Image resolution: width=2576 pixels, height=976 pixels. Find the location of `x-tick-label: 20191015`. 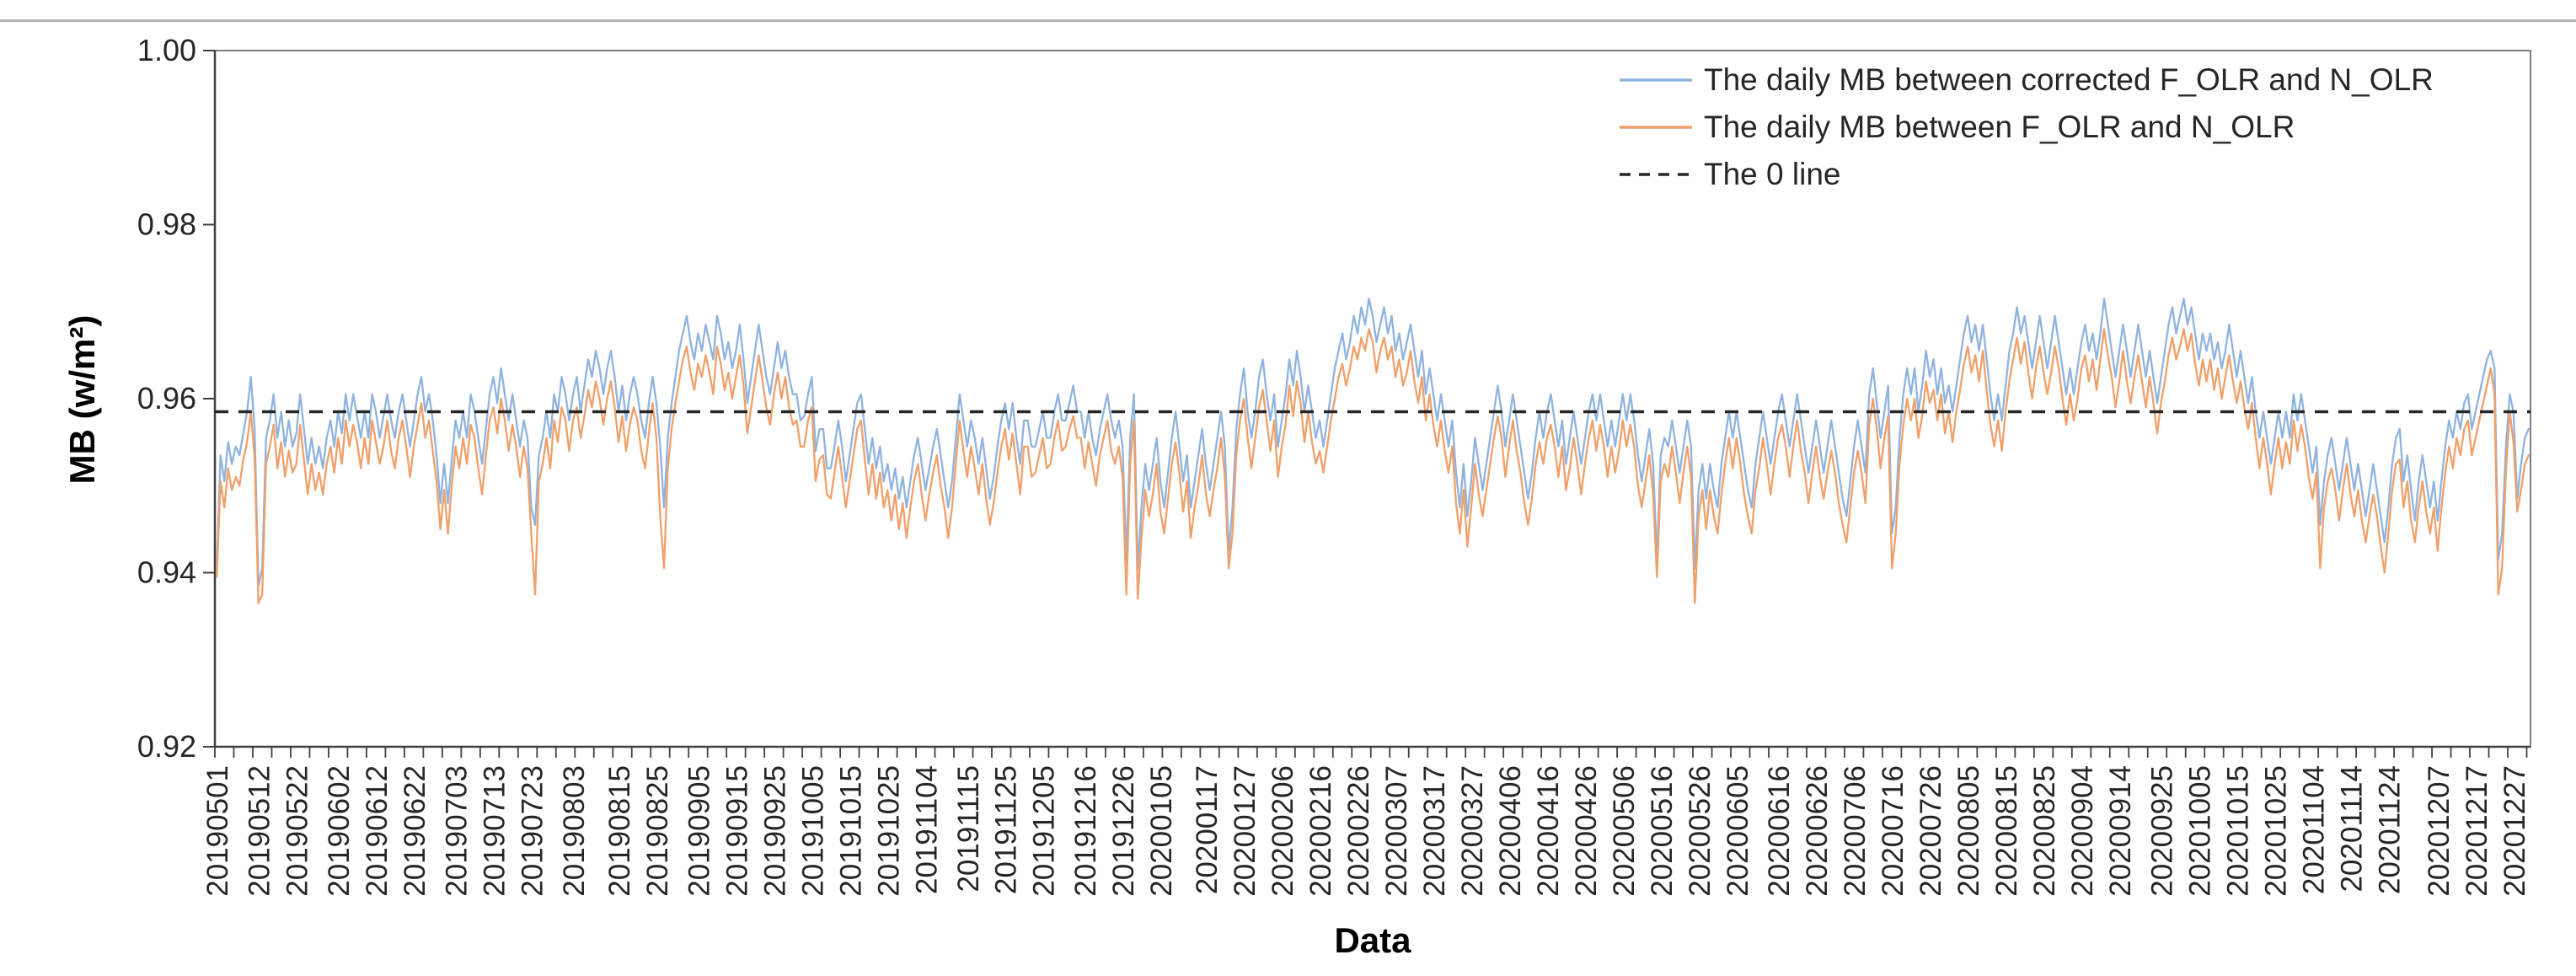

x-tick-label: 20191015 is located at coordinates (850, 831).